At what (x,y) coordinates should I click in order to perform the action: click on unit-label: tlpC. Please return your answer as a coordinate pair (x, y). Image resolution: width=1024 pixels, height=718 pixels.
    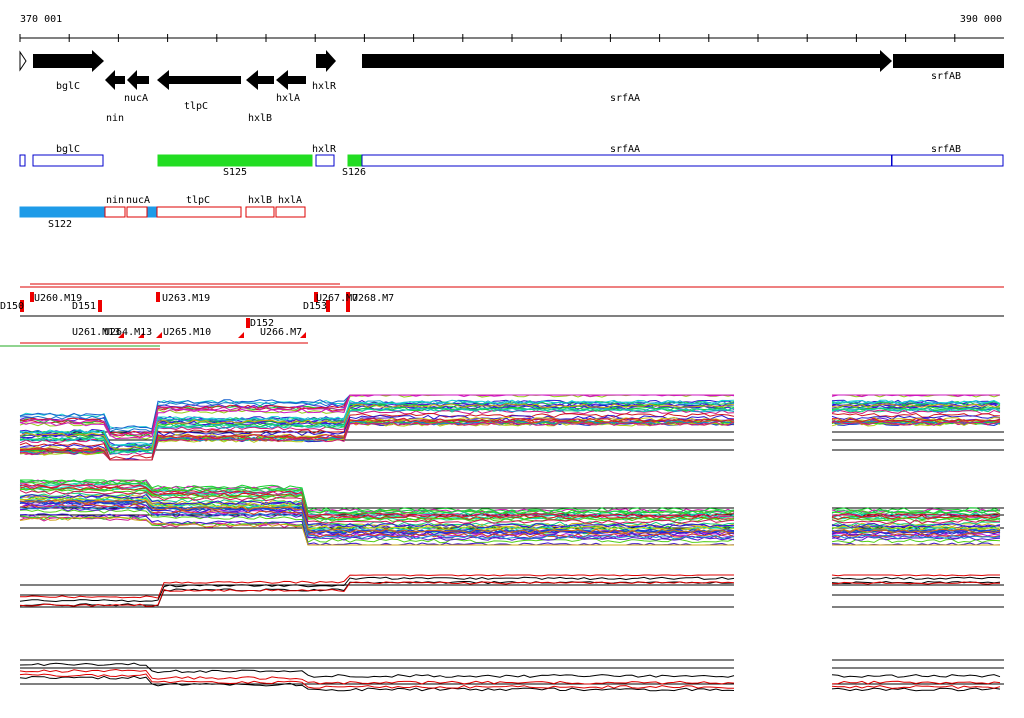
    Looking at the image, I should click on (198, 200).